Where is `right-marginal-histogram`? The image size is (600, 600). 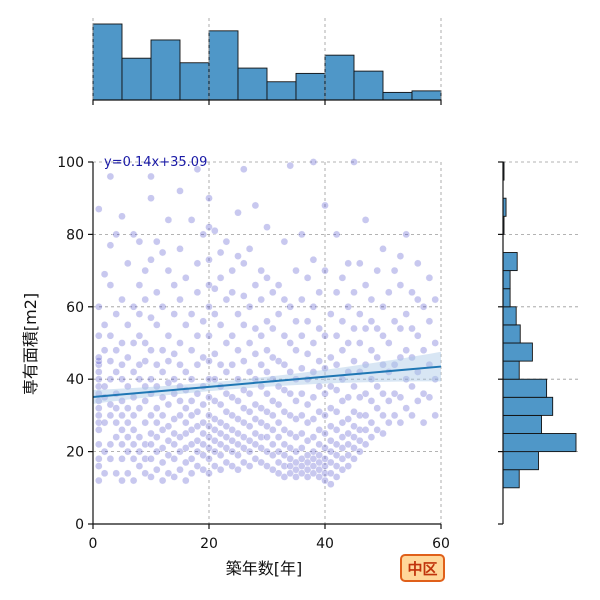 right-marginal-histogram is located at coordinates (539, 343).